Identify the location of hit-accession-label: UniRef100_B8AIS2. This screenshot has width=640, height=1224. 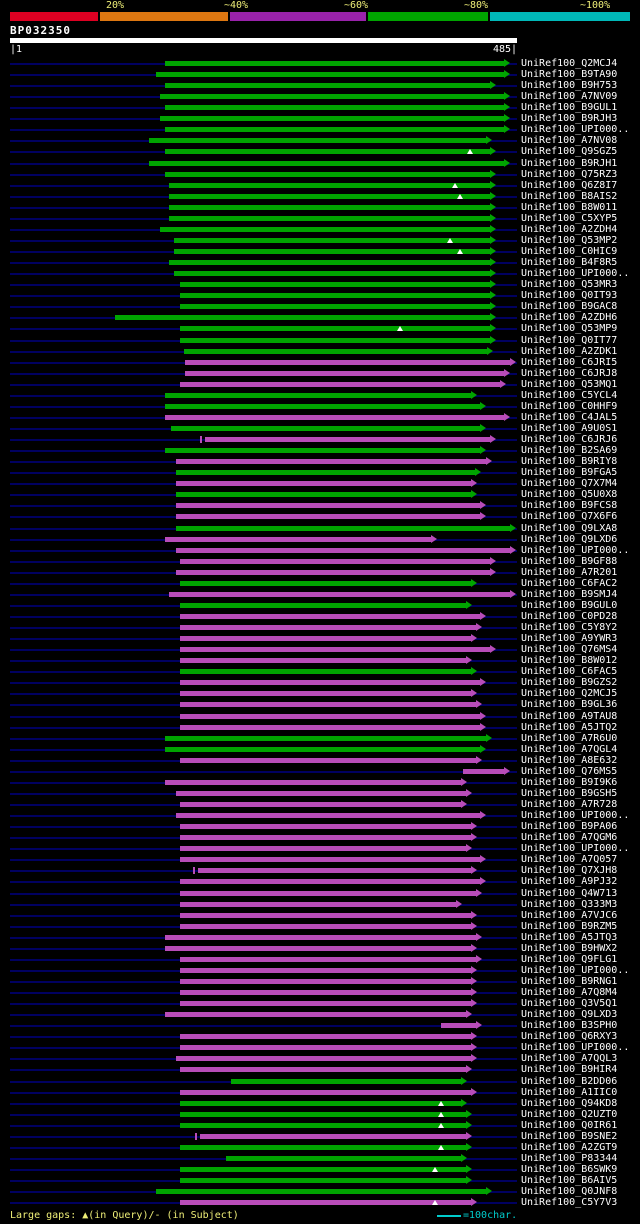
(569, 196).